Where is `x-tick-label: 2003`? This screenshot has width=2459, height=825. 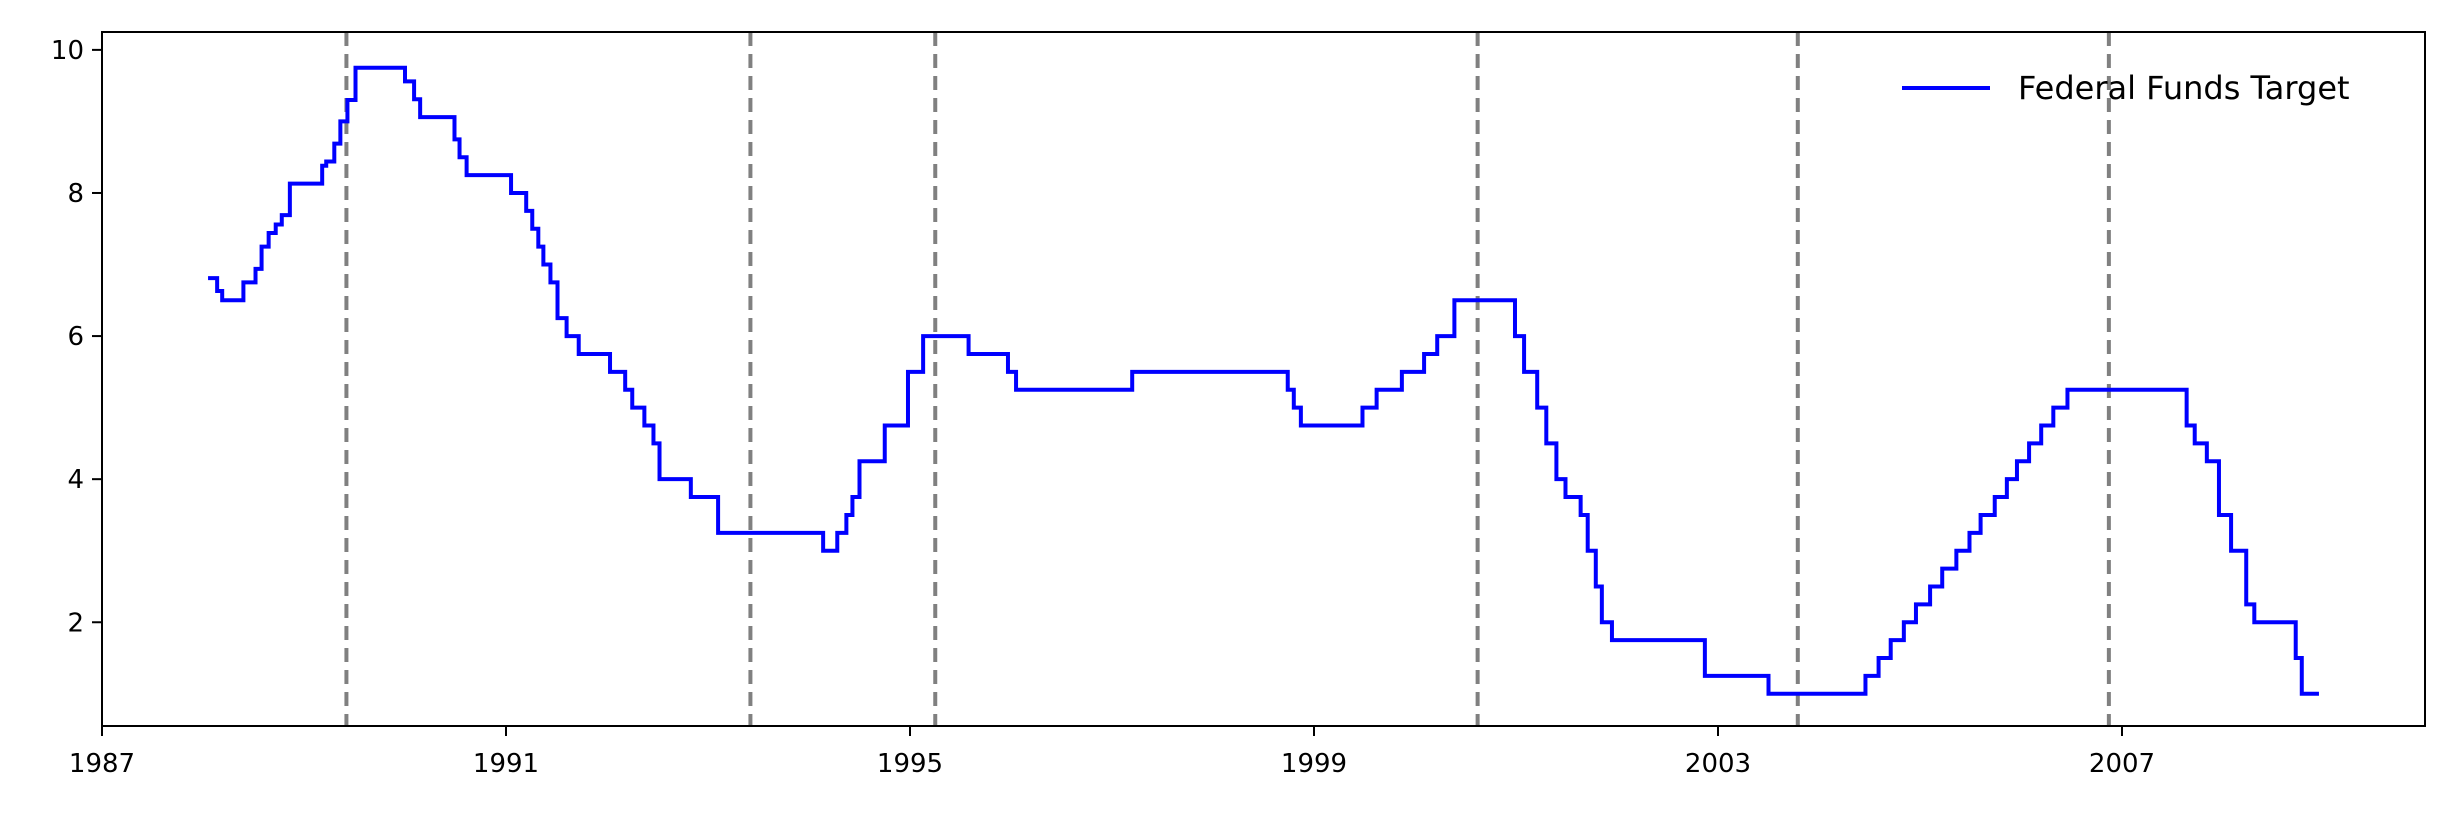 x-tick-label: 2003 is located at coordinates (1718, 764).